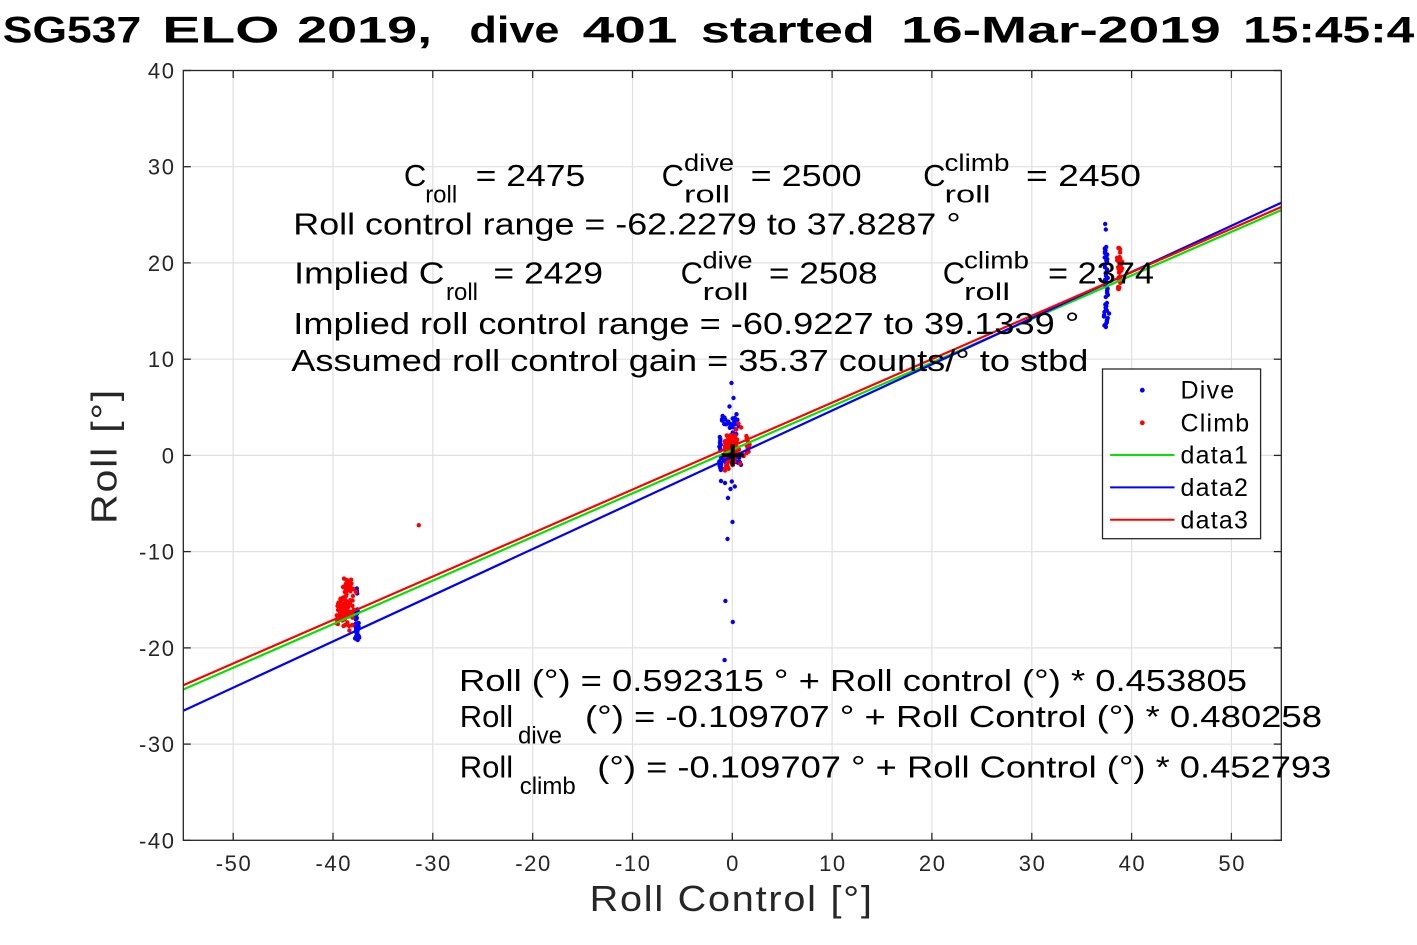 This screenshot has width=1417, height=945. What do you see at coordinates (104, 456) in the screenshot?
I see `svg-text: Roll [°]` at bounding box center [104, 456].